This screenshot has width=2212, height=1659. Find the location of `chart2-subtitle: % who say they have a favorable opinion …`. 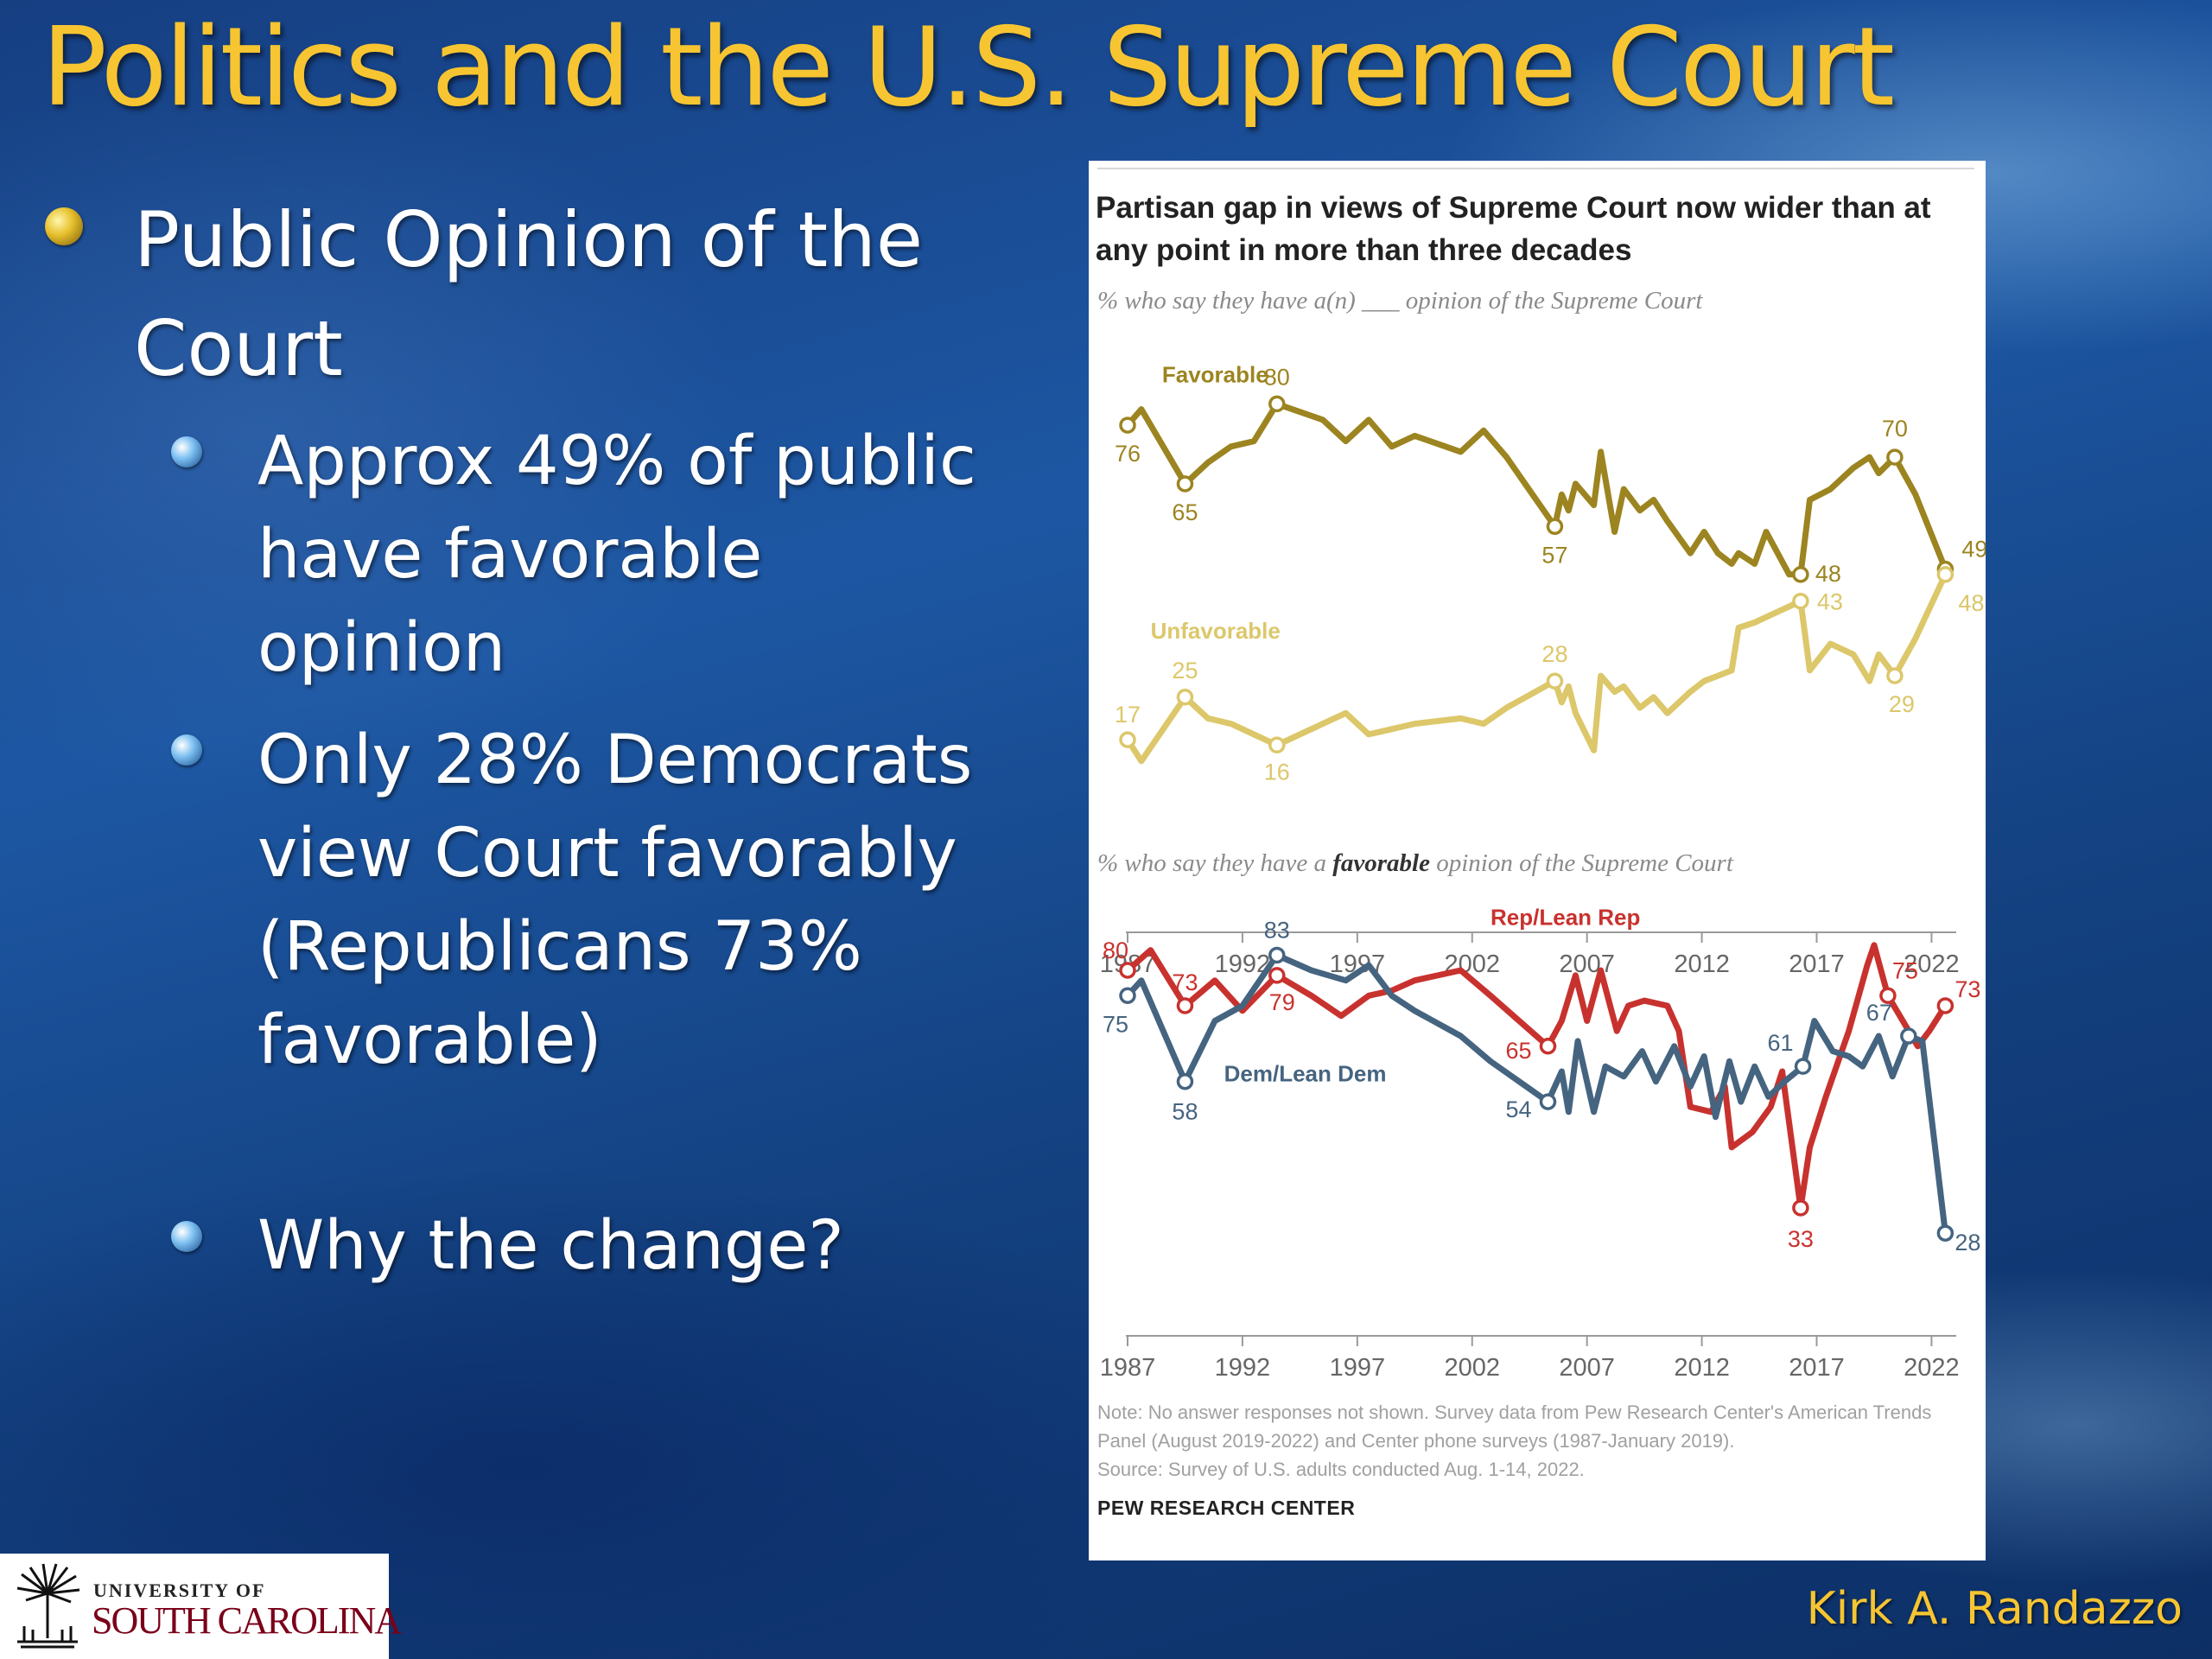

chart2-subtitle: % who say they have a favorable opinion … is located at coordinates (1415, 863).